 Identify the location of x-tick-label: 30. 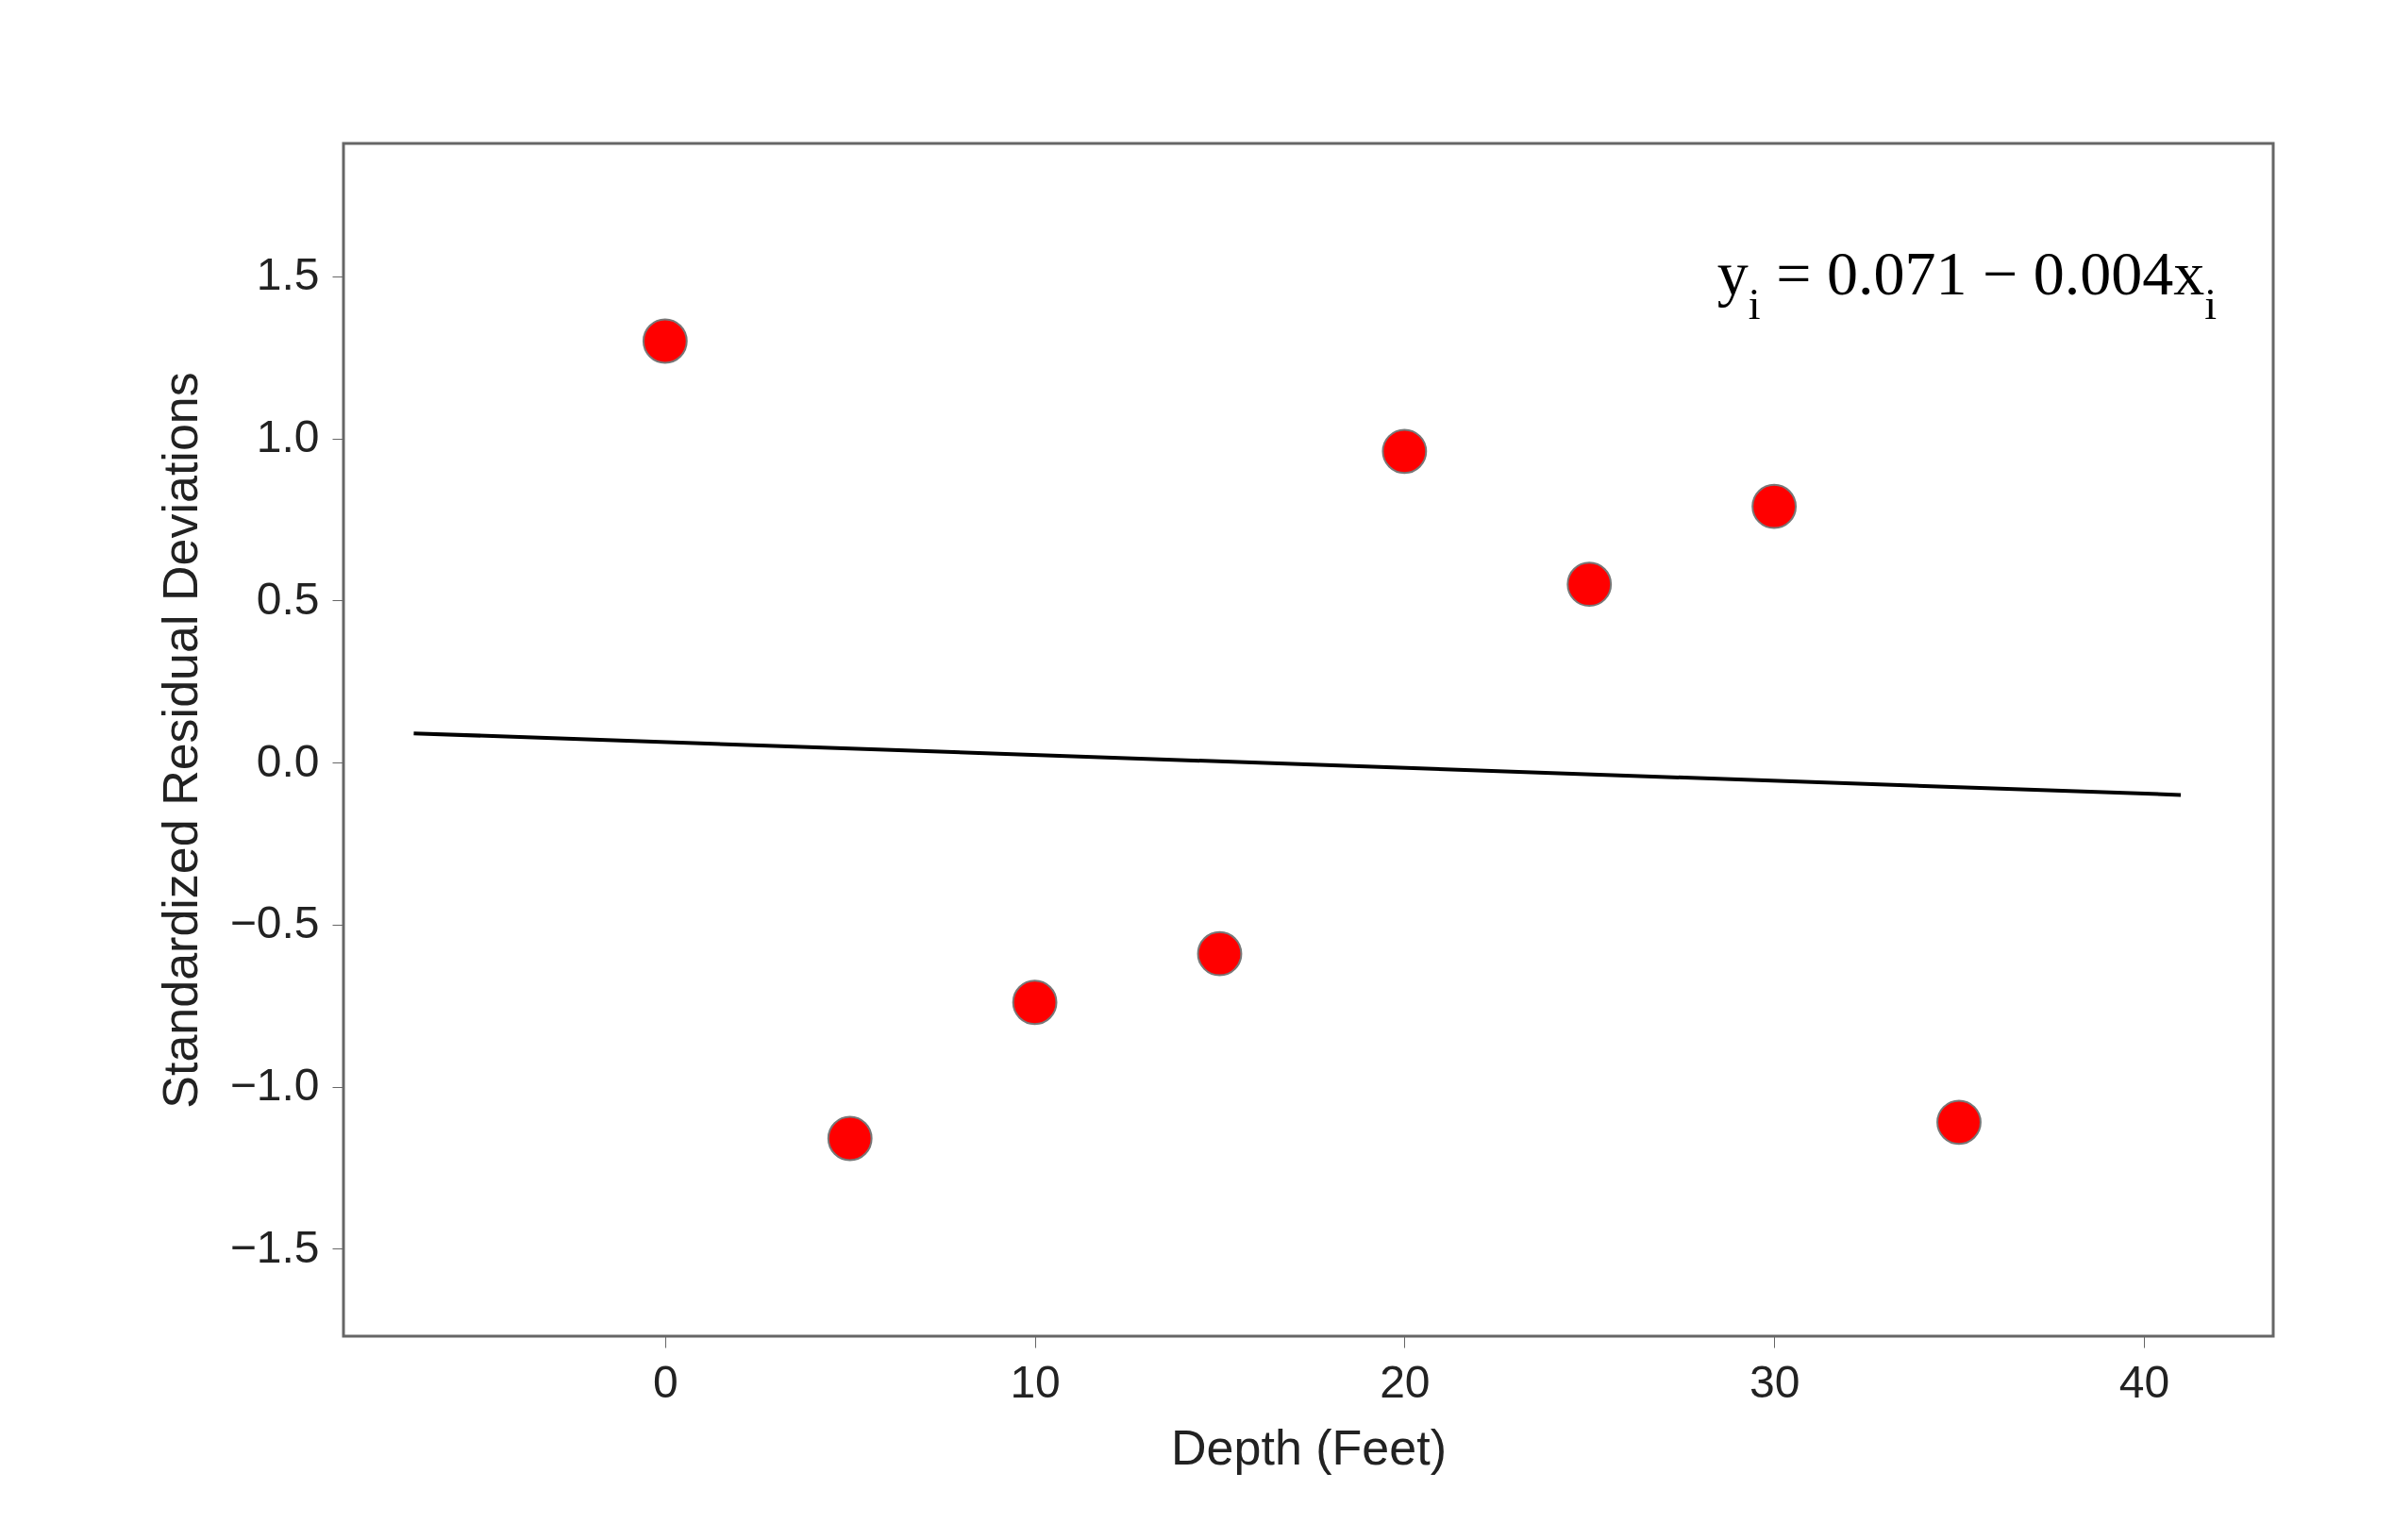
(1774, 1381).